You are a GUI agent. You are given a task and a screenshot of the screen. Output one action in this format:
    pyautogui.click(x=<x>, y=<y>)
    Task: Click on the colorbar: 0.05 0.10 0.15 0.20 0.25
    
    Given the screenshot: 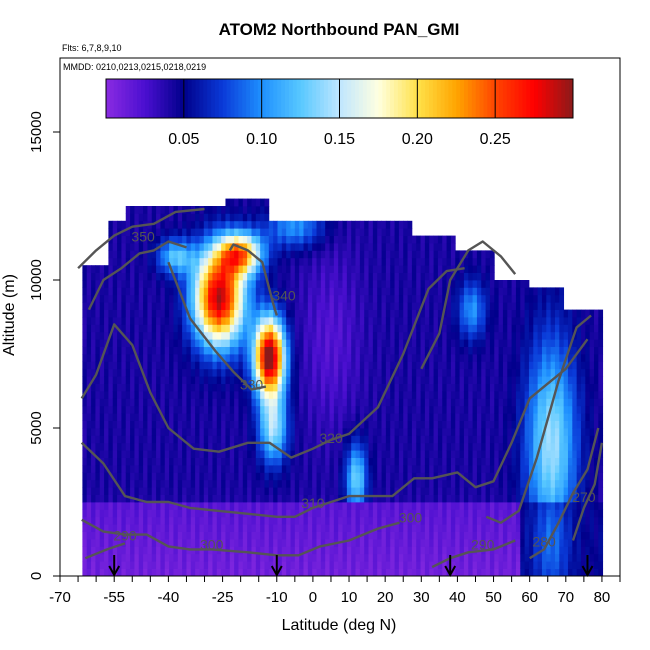 What is the action you would take?
    pyautogui.click(x=339, y=113)
    